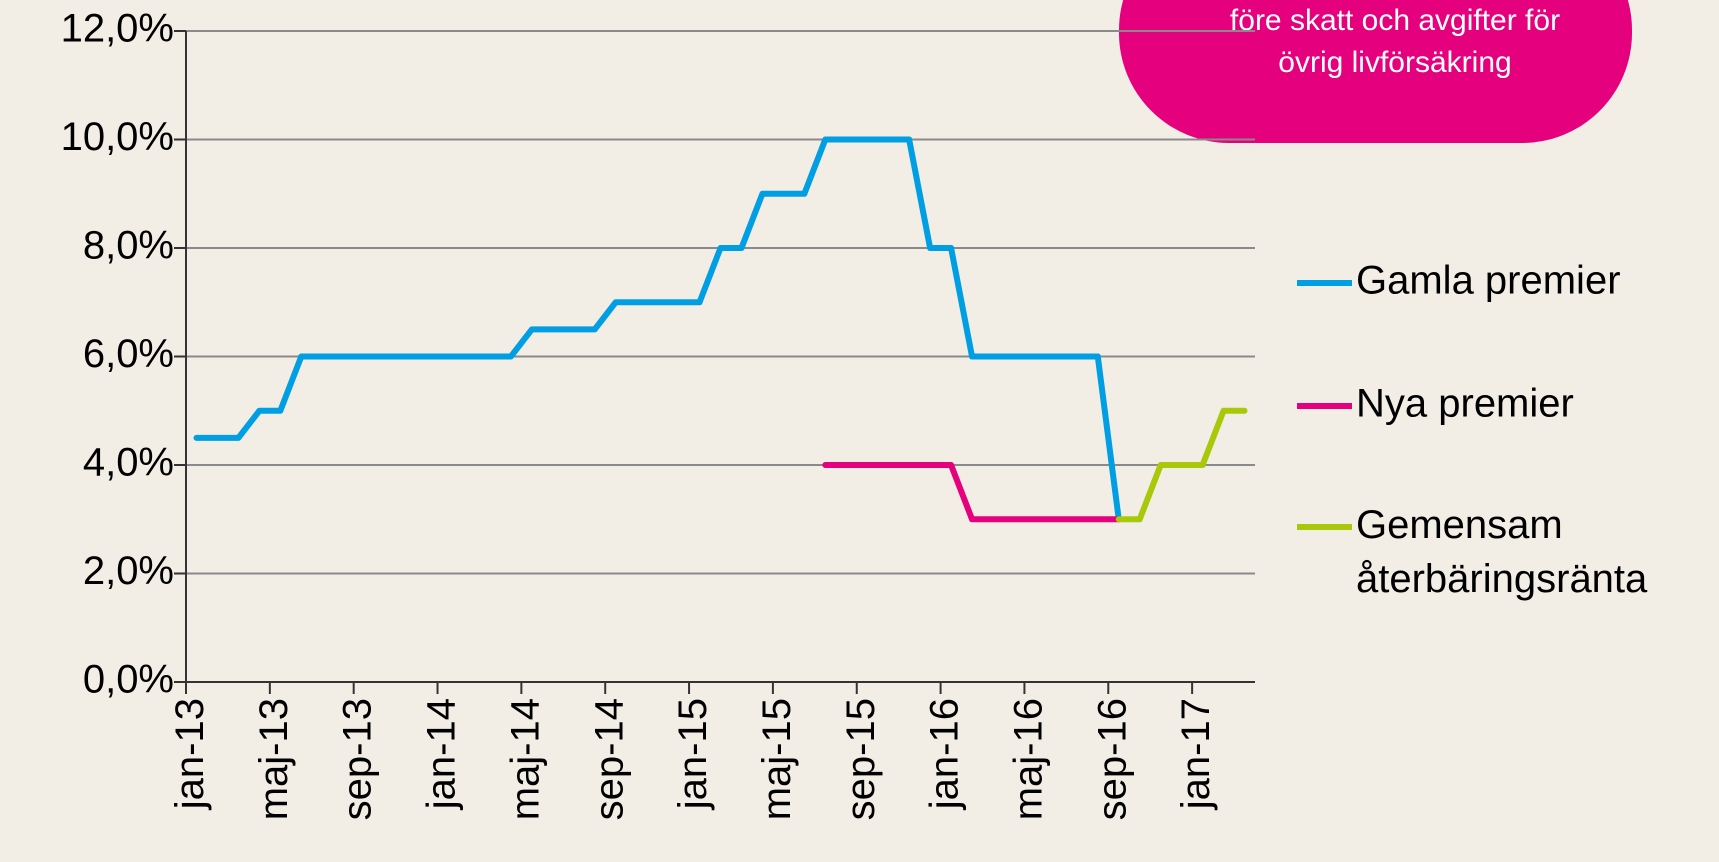  I want to click on legend-label: Gamla premier, so click(1488, 281).